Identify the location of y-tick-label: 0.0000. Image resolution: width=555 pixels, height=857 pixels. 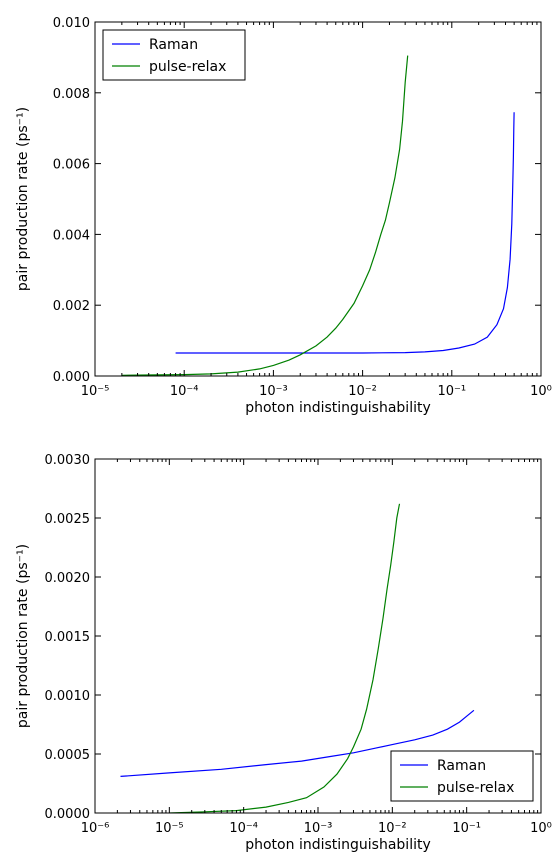
(68, 814).